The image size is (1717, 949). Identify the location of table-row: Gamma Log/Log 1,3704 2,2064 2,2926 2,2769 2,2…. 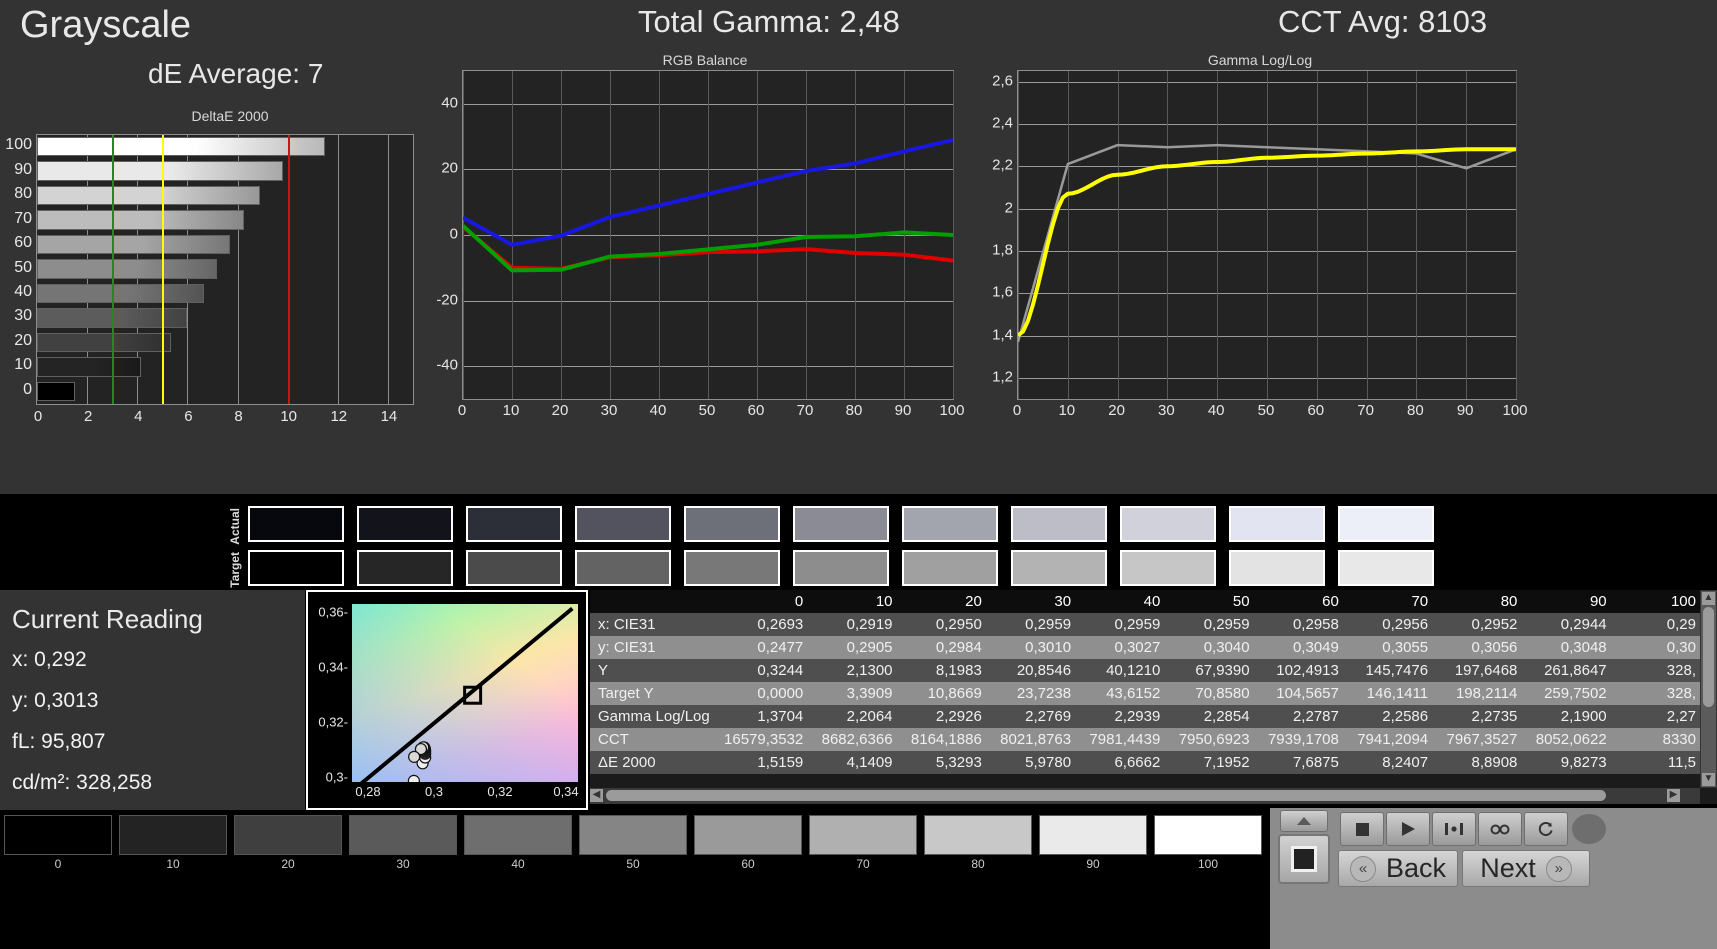
(1145, 716).